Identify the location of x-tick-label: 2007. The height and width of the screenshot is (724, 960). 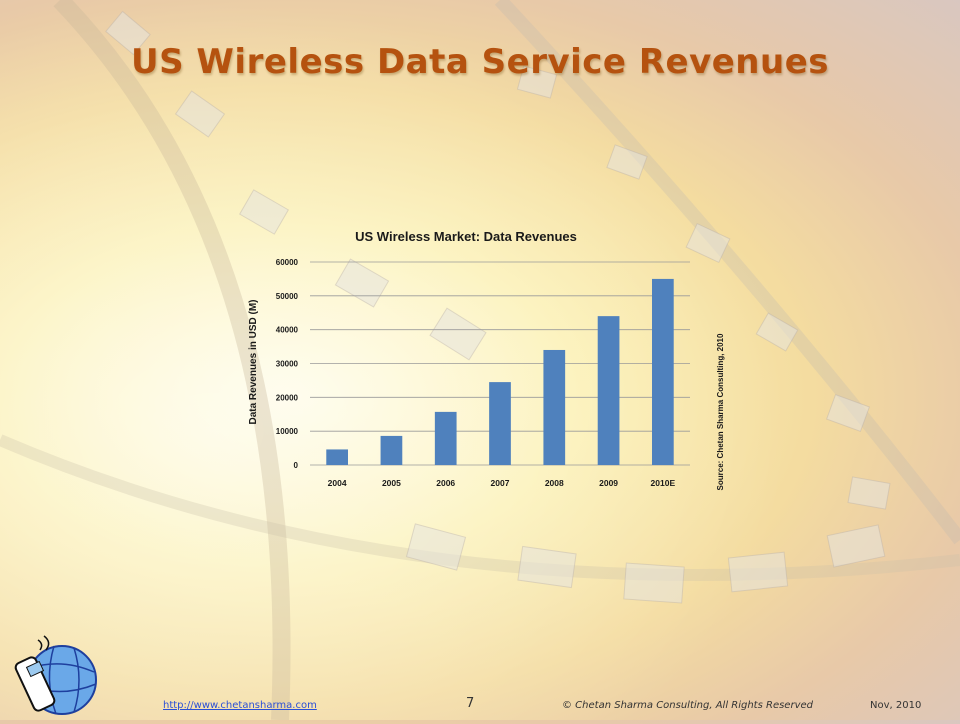
(500, 483).